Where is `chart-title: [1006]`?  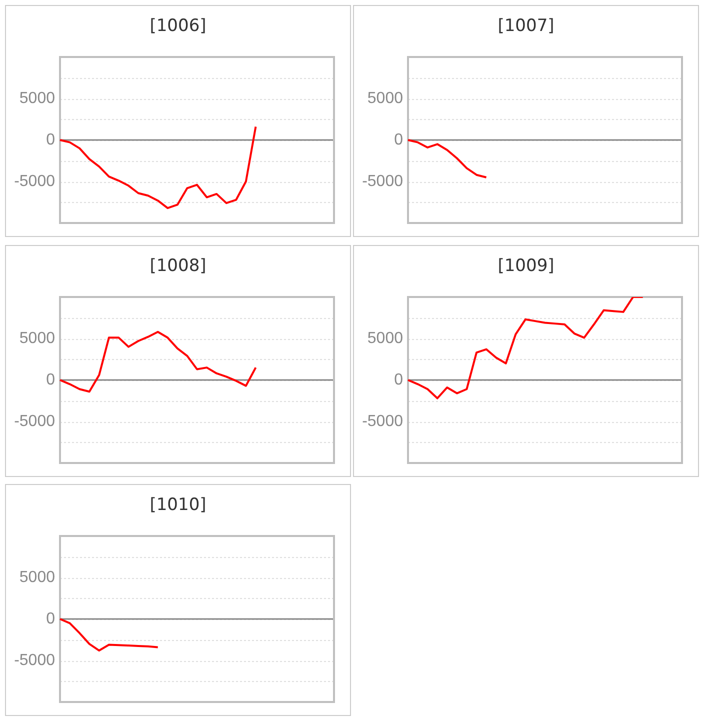 chart-title: [1006] is located at coordinates (178, 26).